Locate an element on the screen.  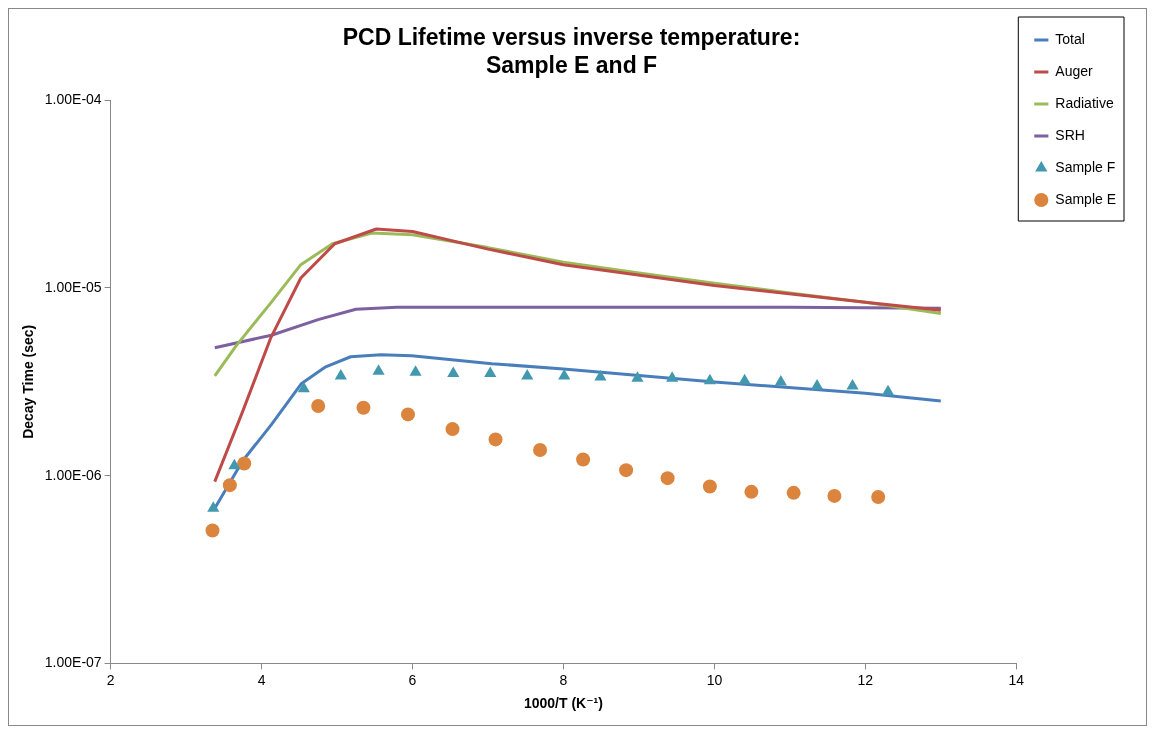
y-tick-label: 1.00E-04 is located at coordinates (73, 99).